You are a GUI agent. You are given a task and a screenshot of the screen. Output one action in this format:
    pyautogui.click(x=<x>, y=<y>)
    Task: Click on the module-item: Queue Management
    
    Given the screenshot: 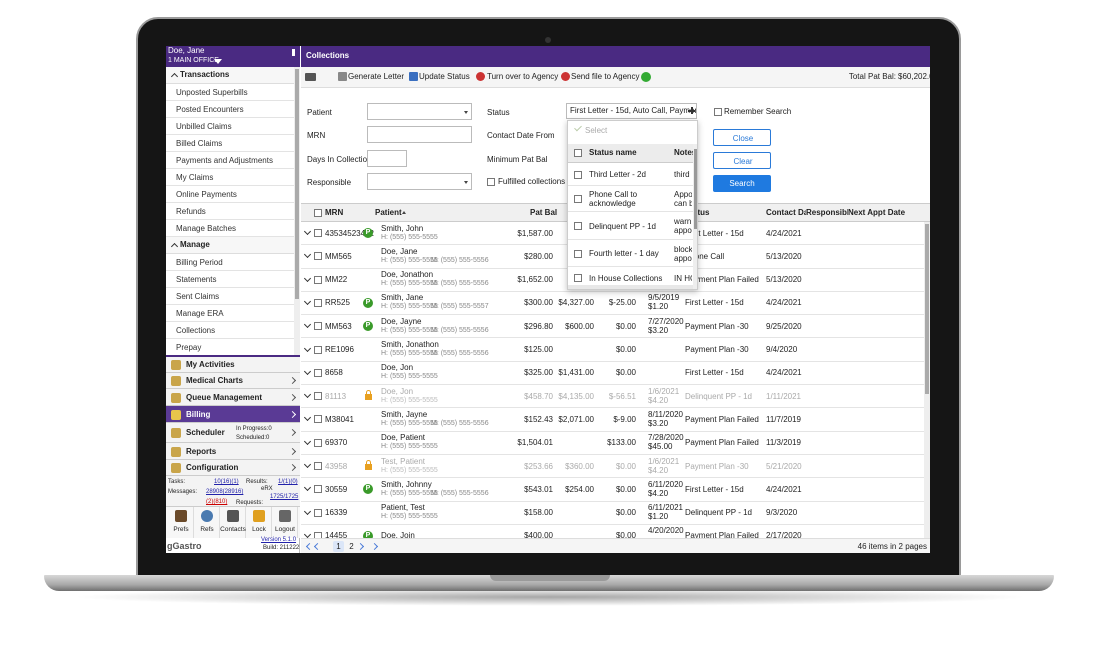 What is the action you would take?
    pyautogui.click(x=233, y=397)
    